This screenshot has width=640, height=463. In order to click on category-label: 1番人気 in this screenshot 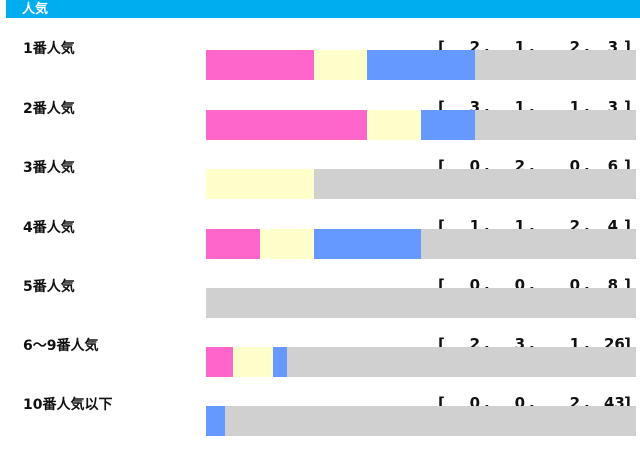, I will do `click(49, 49)`.